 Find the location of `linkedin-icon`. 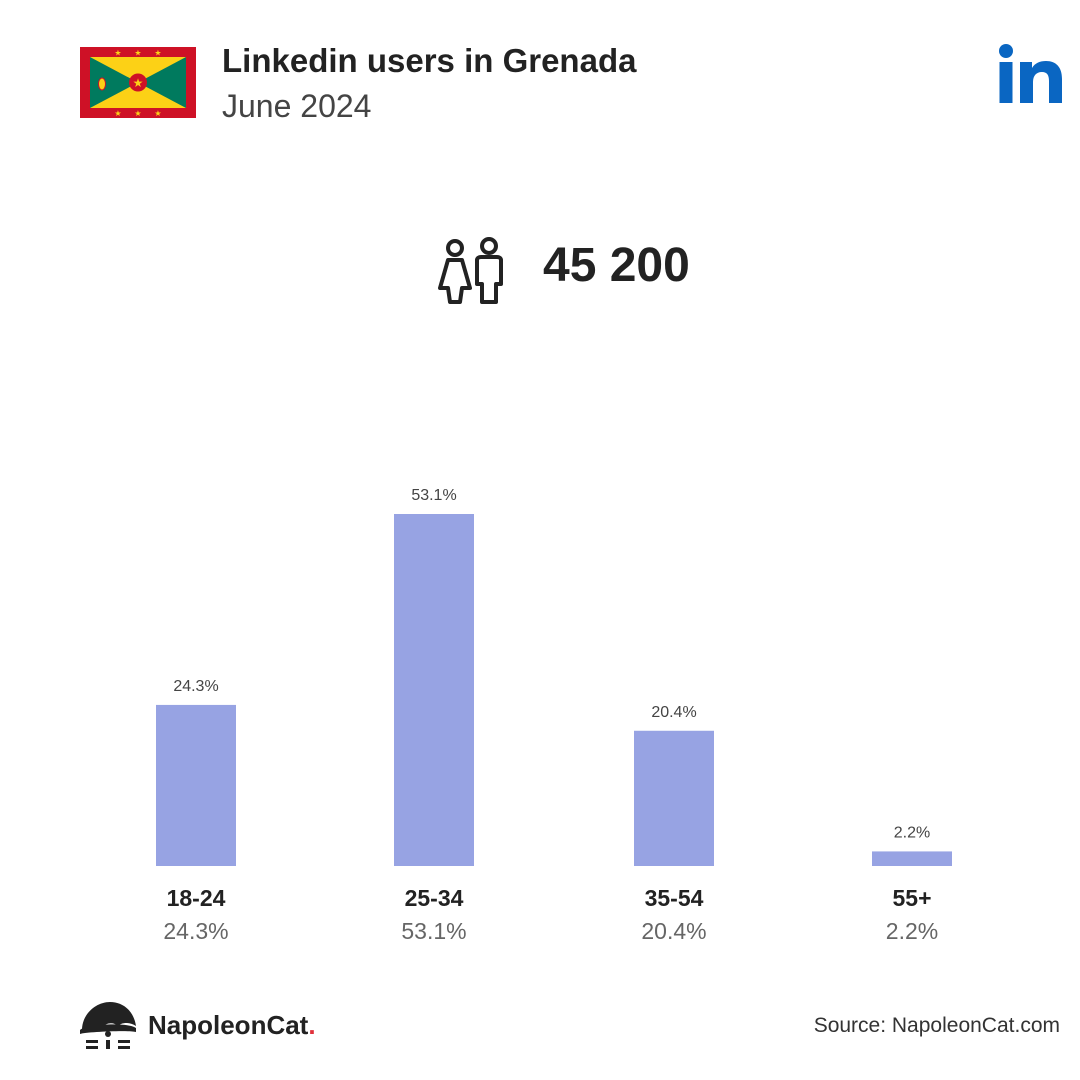

linkedin-icon is located at coordinates (1030, 73).